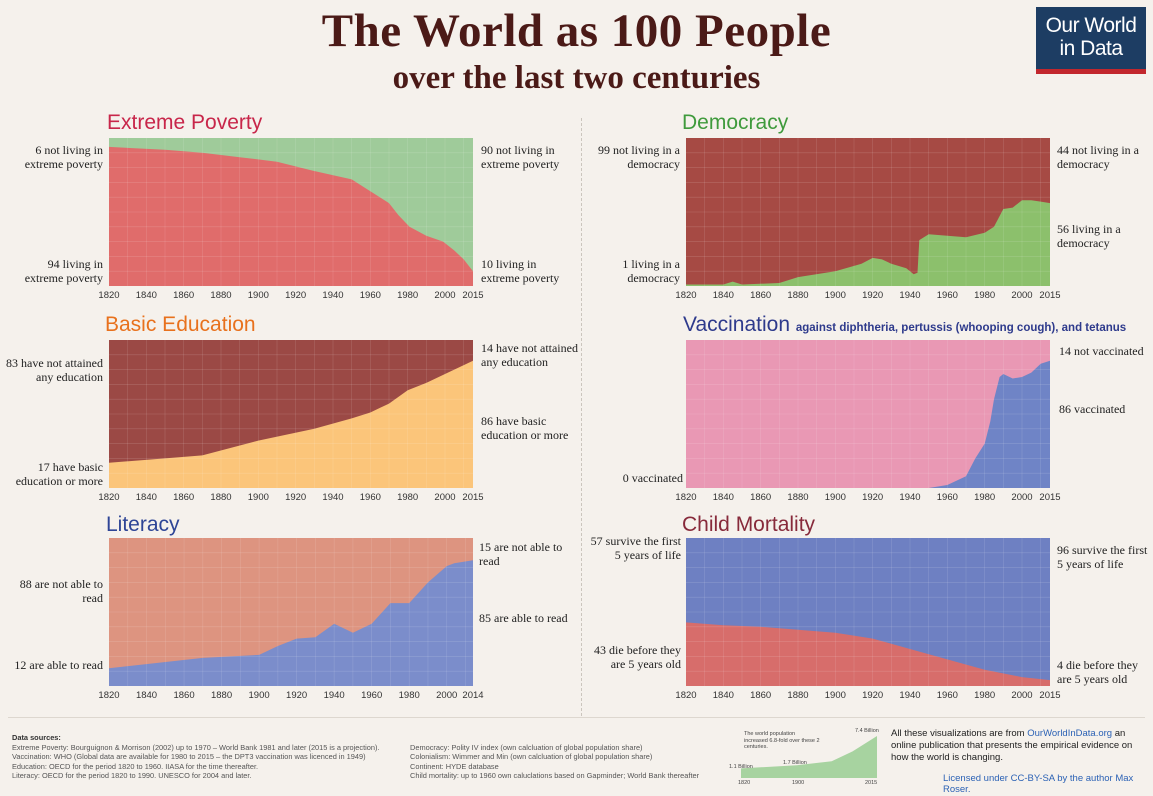  I want to click on mortality-left-top-label: 57 survive the first 5 years of life, so click(635, 548).